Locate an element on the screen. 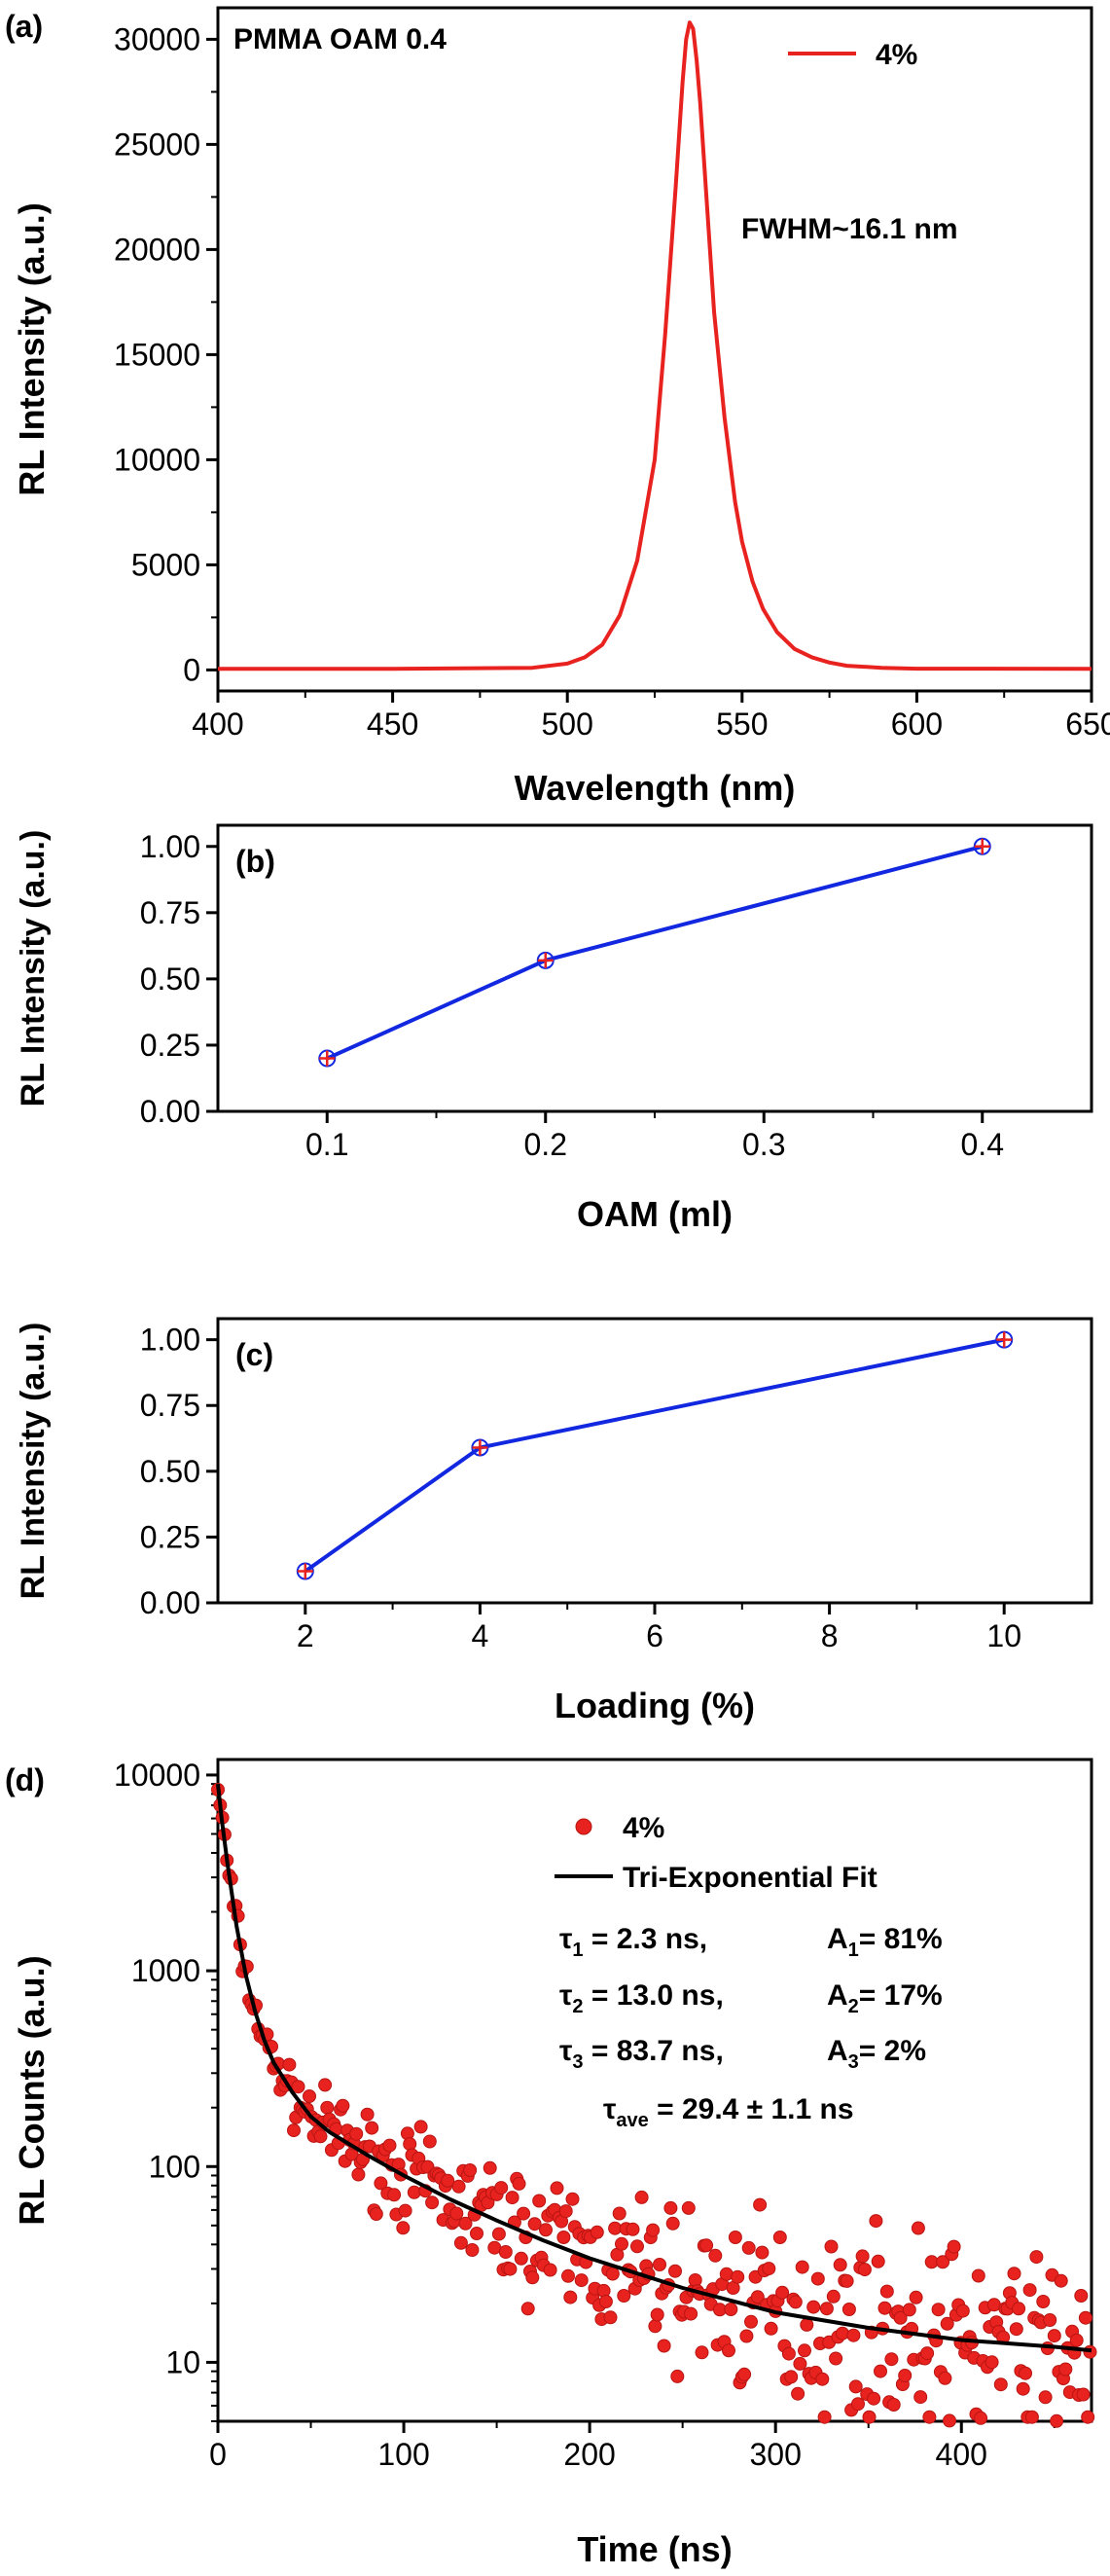 This screenshot has height=2576, width=1110. y-tick-label: 1000 is located at coordinates (165, 1970).